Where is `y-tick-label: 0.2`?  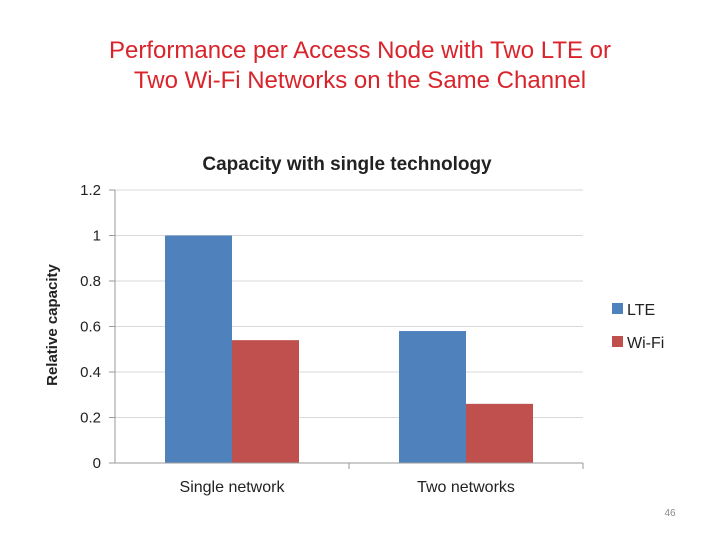 y-tick-label: 0.2 is located at coordinates (90, 418).